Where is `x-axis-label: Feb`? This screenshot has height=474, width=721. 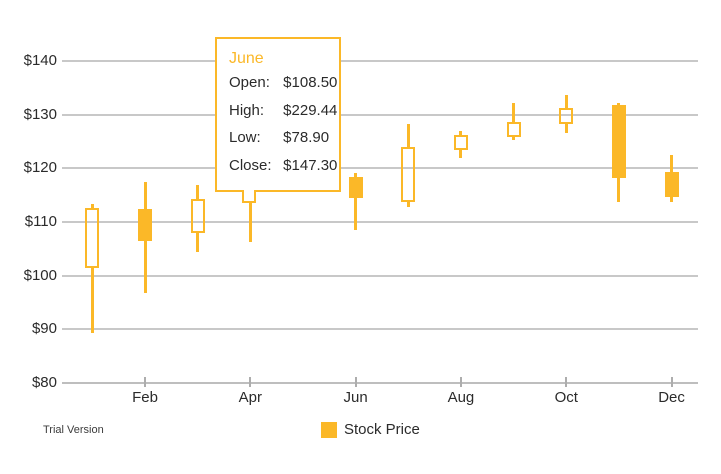
x-axis-label: Feb is located at coordinates (145, 397).